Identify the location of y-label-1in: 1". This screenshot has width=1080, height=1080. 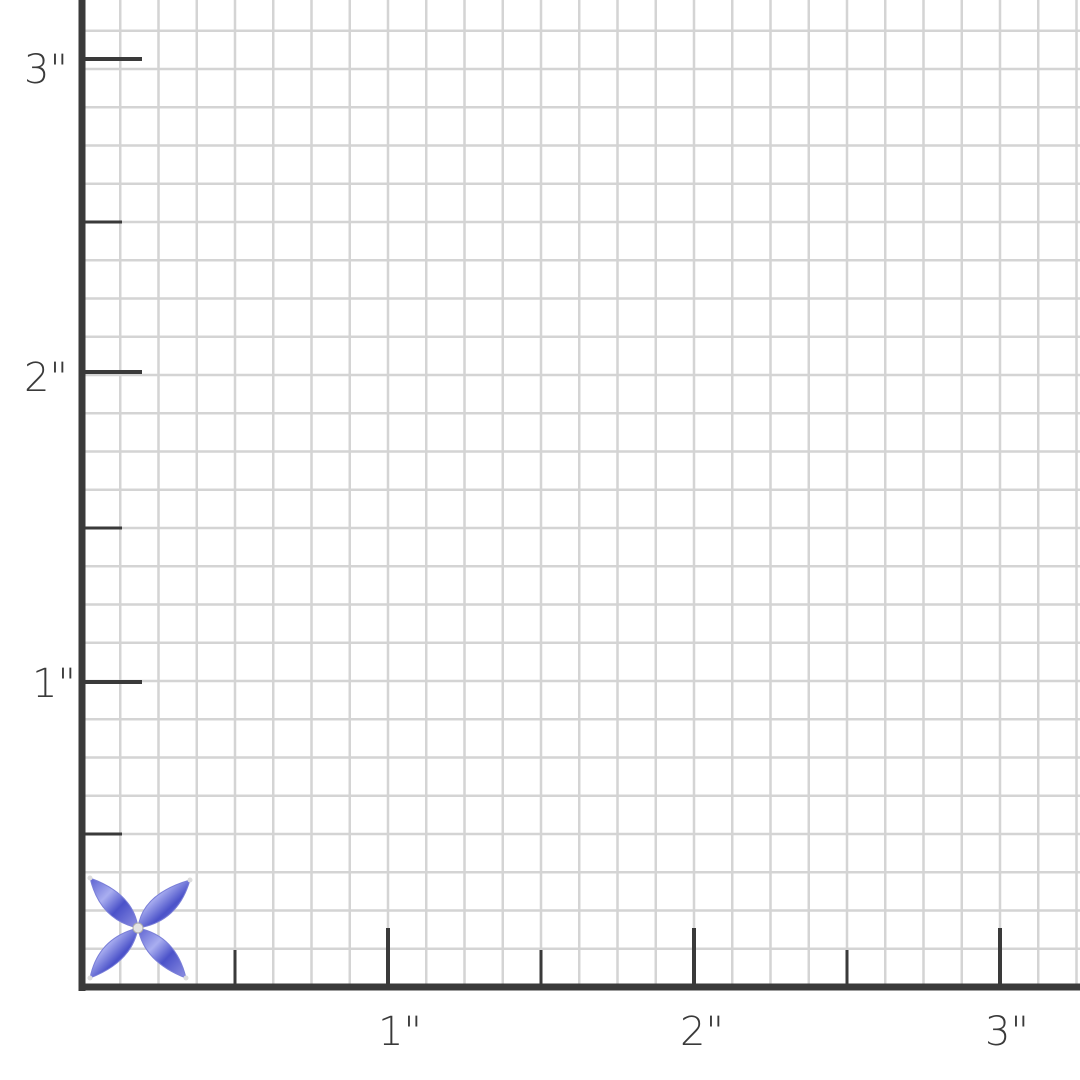
(54, 684).